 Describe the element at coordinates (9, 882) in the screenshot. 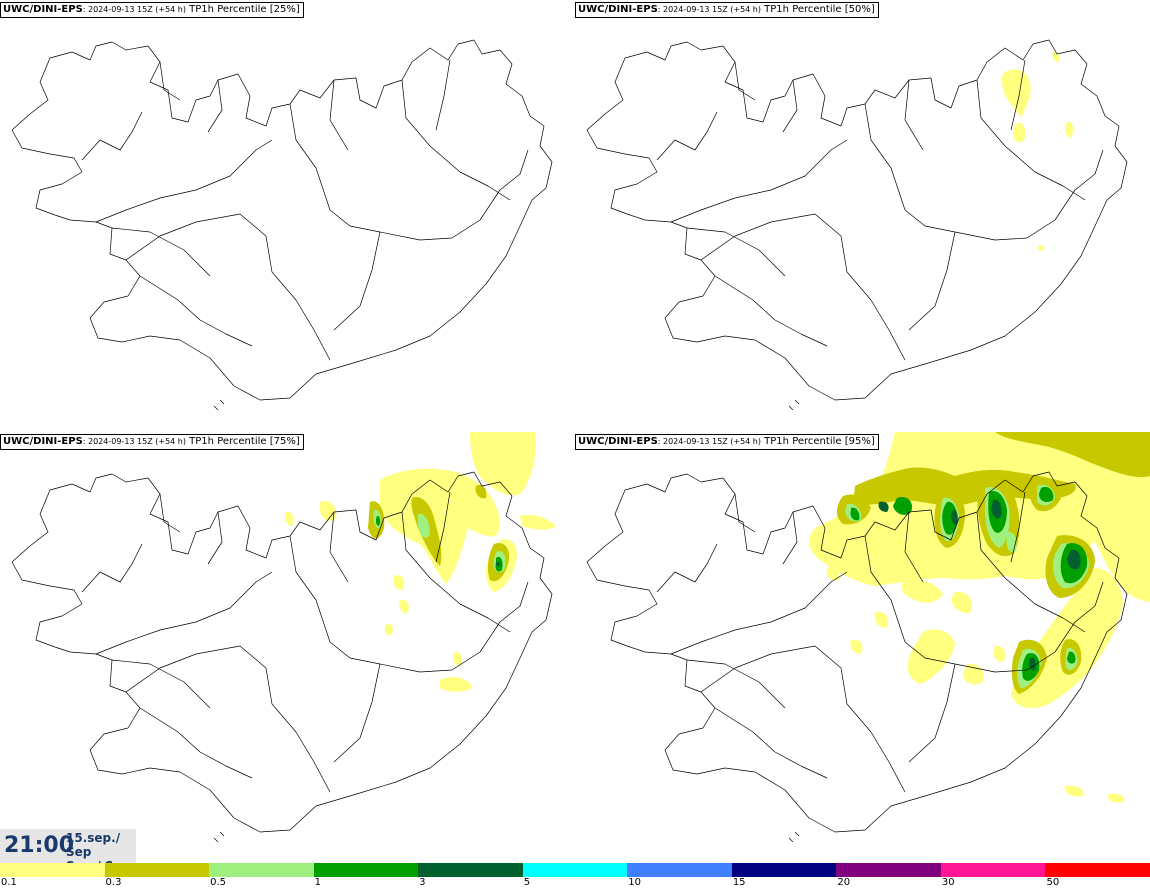

I see `color-scale-tick-label: 0.1` at that location.